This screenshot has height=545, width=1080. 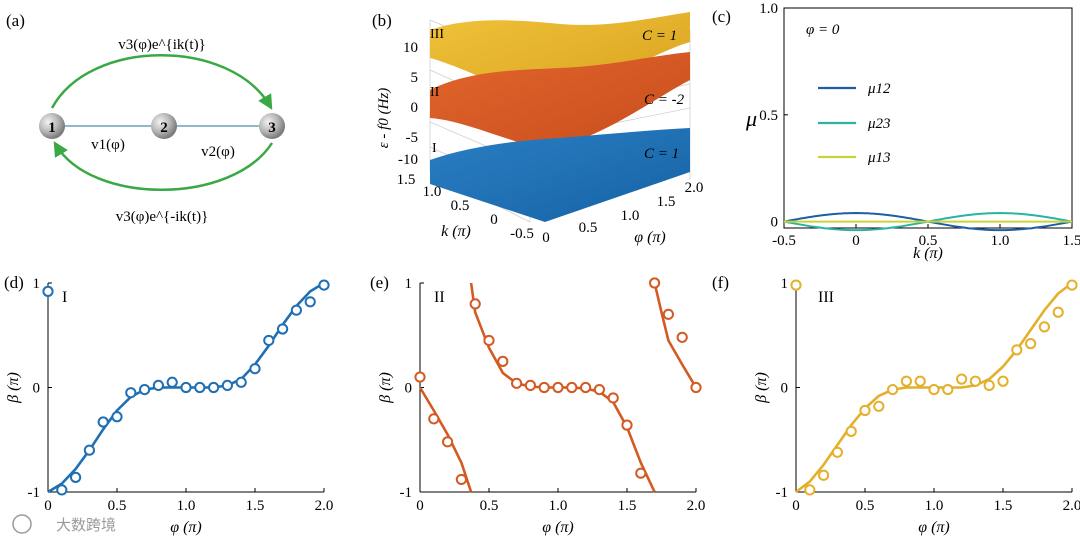 I want to click on panel-b-label: (b), so click(x=382, y=20).